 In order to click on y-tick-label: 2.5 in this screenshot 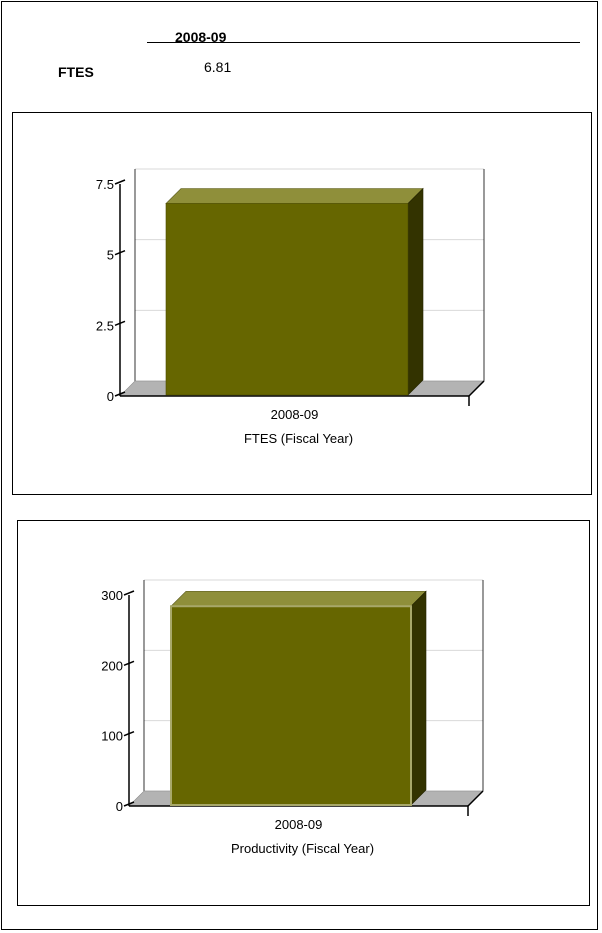, I will do `click(105, 325)`.